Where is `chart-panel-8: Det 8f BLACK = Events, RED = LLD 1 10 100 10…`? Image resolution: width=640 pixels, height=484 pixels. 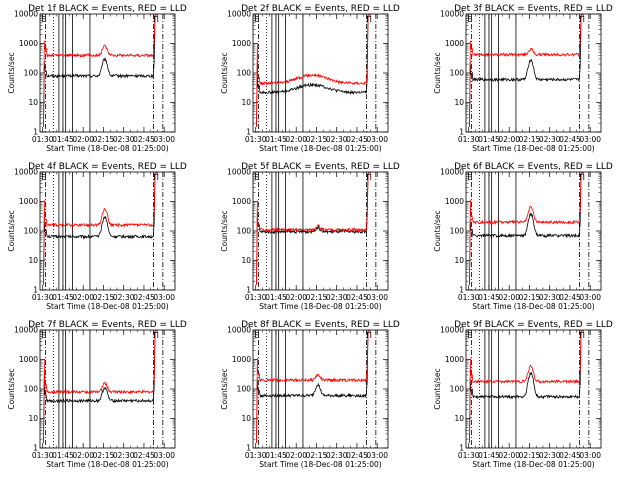 chart-panel-8: Det 8f BLACK = Events, RED = LLD 1 10 100 10… is located at coordinates (310, 394).